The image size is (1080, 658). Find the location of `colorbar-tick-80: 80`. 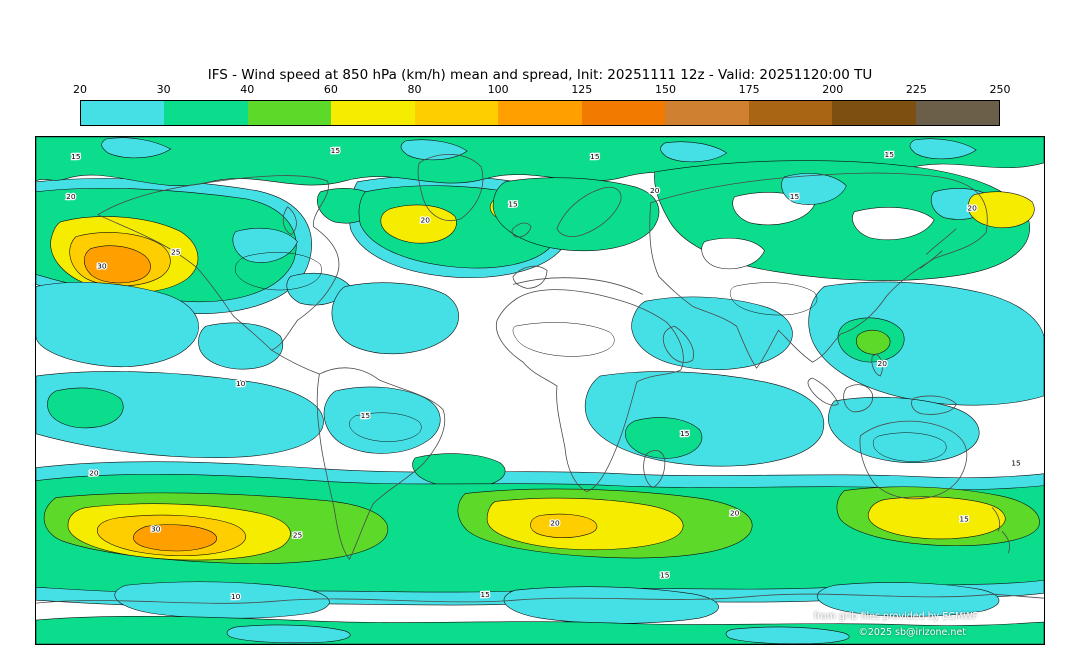

colorbar-tick-80: 80 is located at coordinates (414, 89).